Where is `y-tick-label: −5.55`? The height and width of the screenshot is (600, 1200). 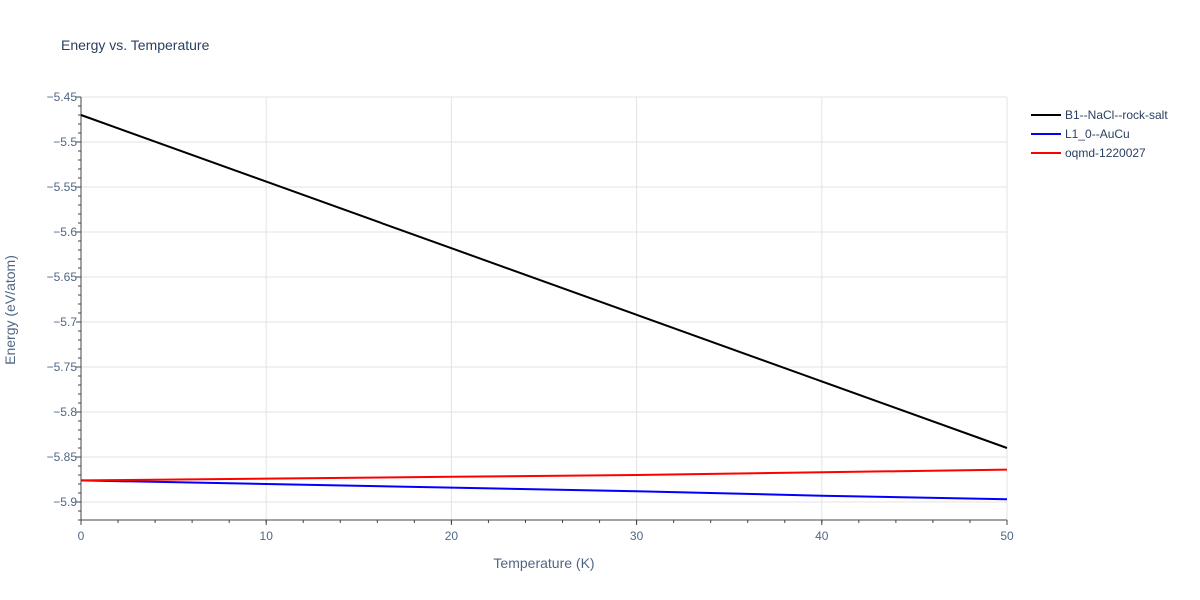
y-tick-label: −5.55 is located at coordinates (62, 187).